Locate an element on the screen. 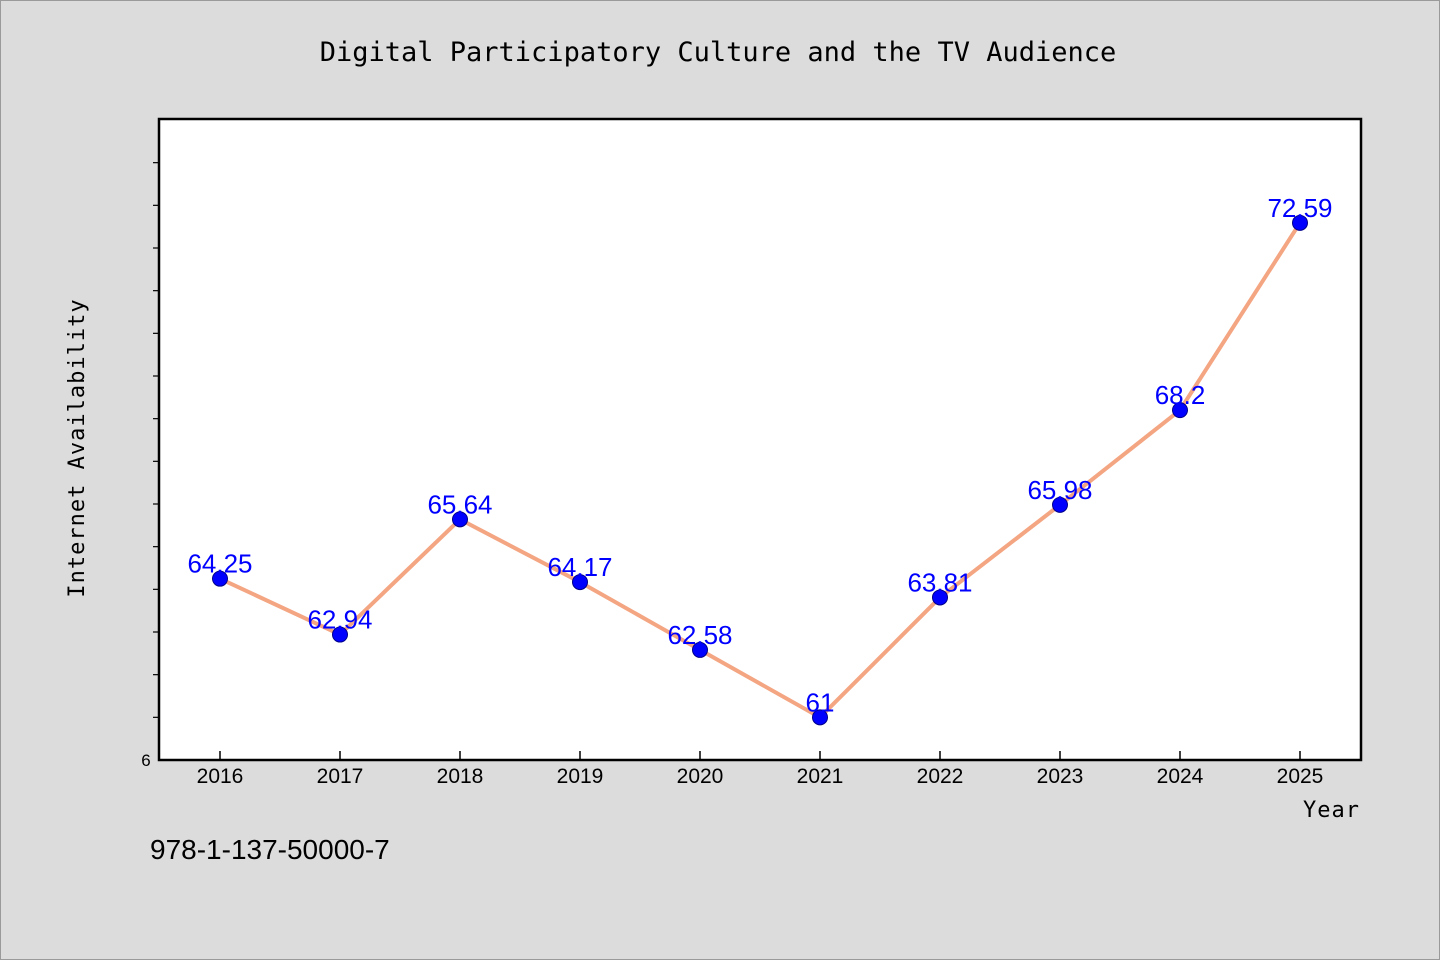 The image size is (1440, 960). x-tick-label: 2021 is located at coordinates (820, 776).